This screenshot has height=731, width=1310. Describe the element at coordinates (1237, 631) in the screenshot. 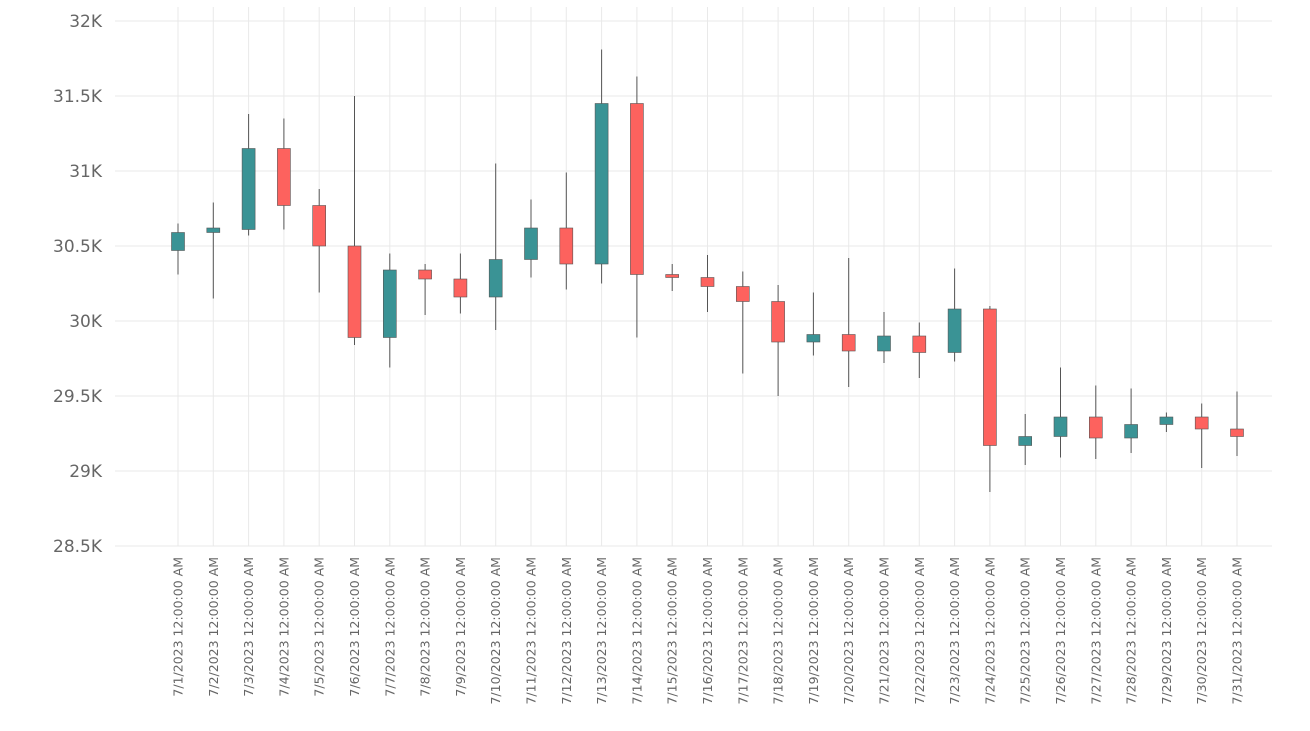

I see `x-tick-label: 7/31/2023 12:00:00 AM` at that location.